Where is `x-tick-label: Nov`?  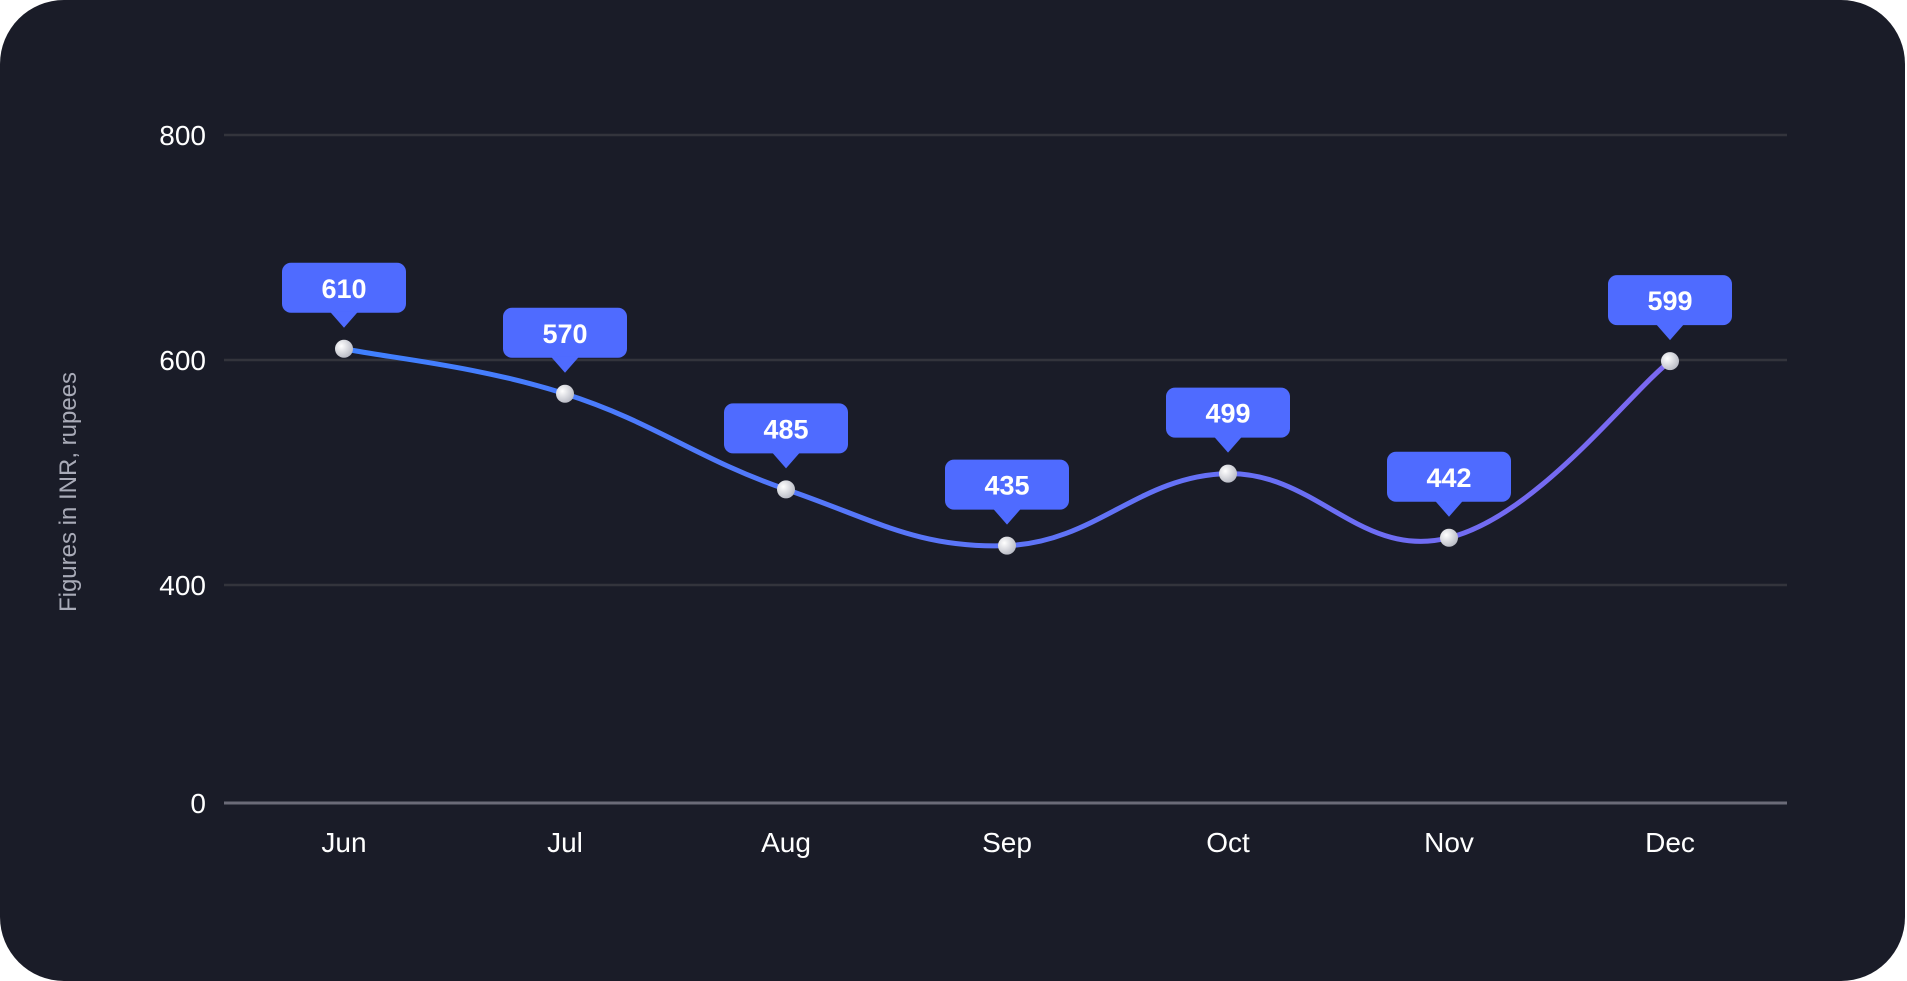
x-tick-label: Nov is located at coordinates (1449, 842).